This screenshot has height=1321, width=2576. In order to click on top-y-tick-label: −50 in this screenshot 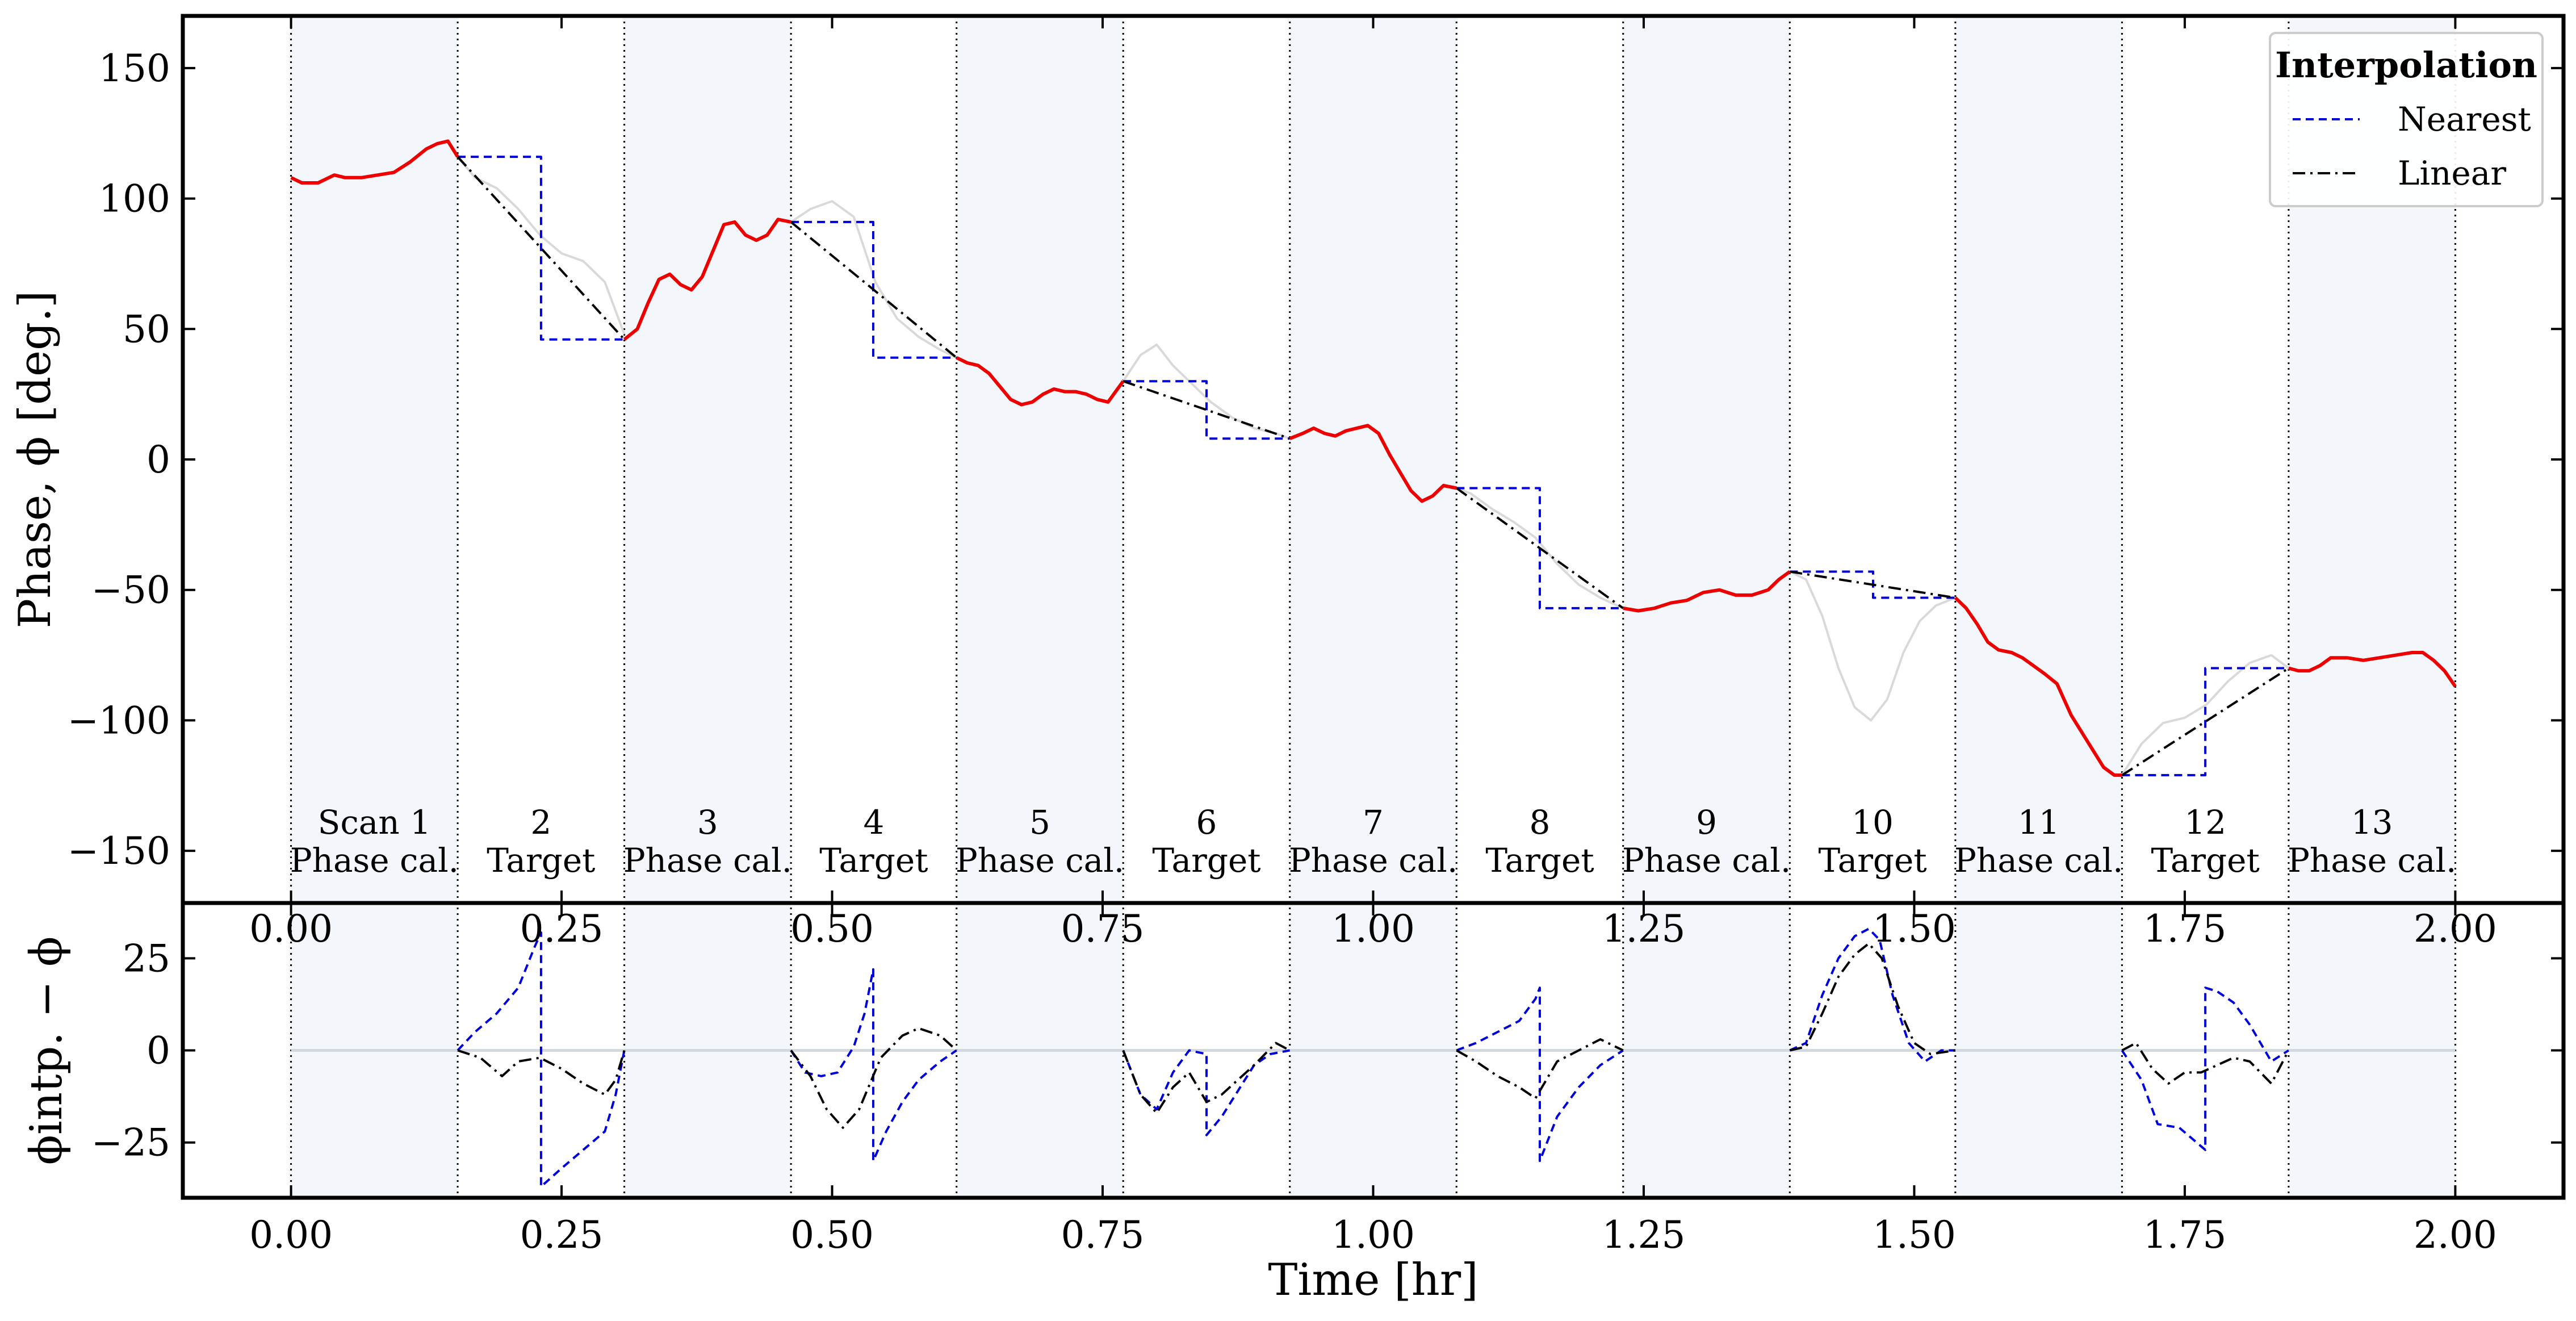, I will do `click(130, 590)`.